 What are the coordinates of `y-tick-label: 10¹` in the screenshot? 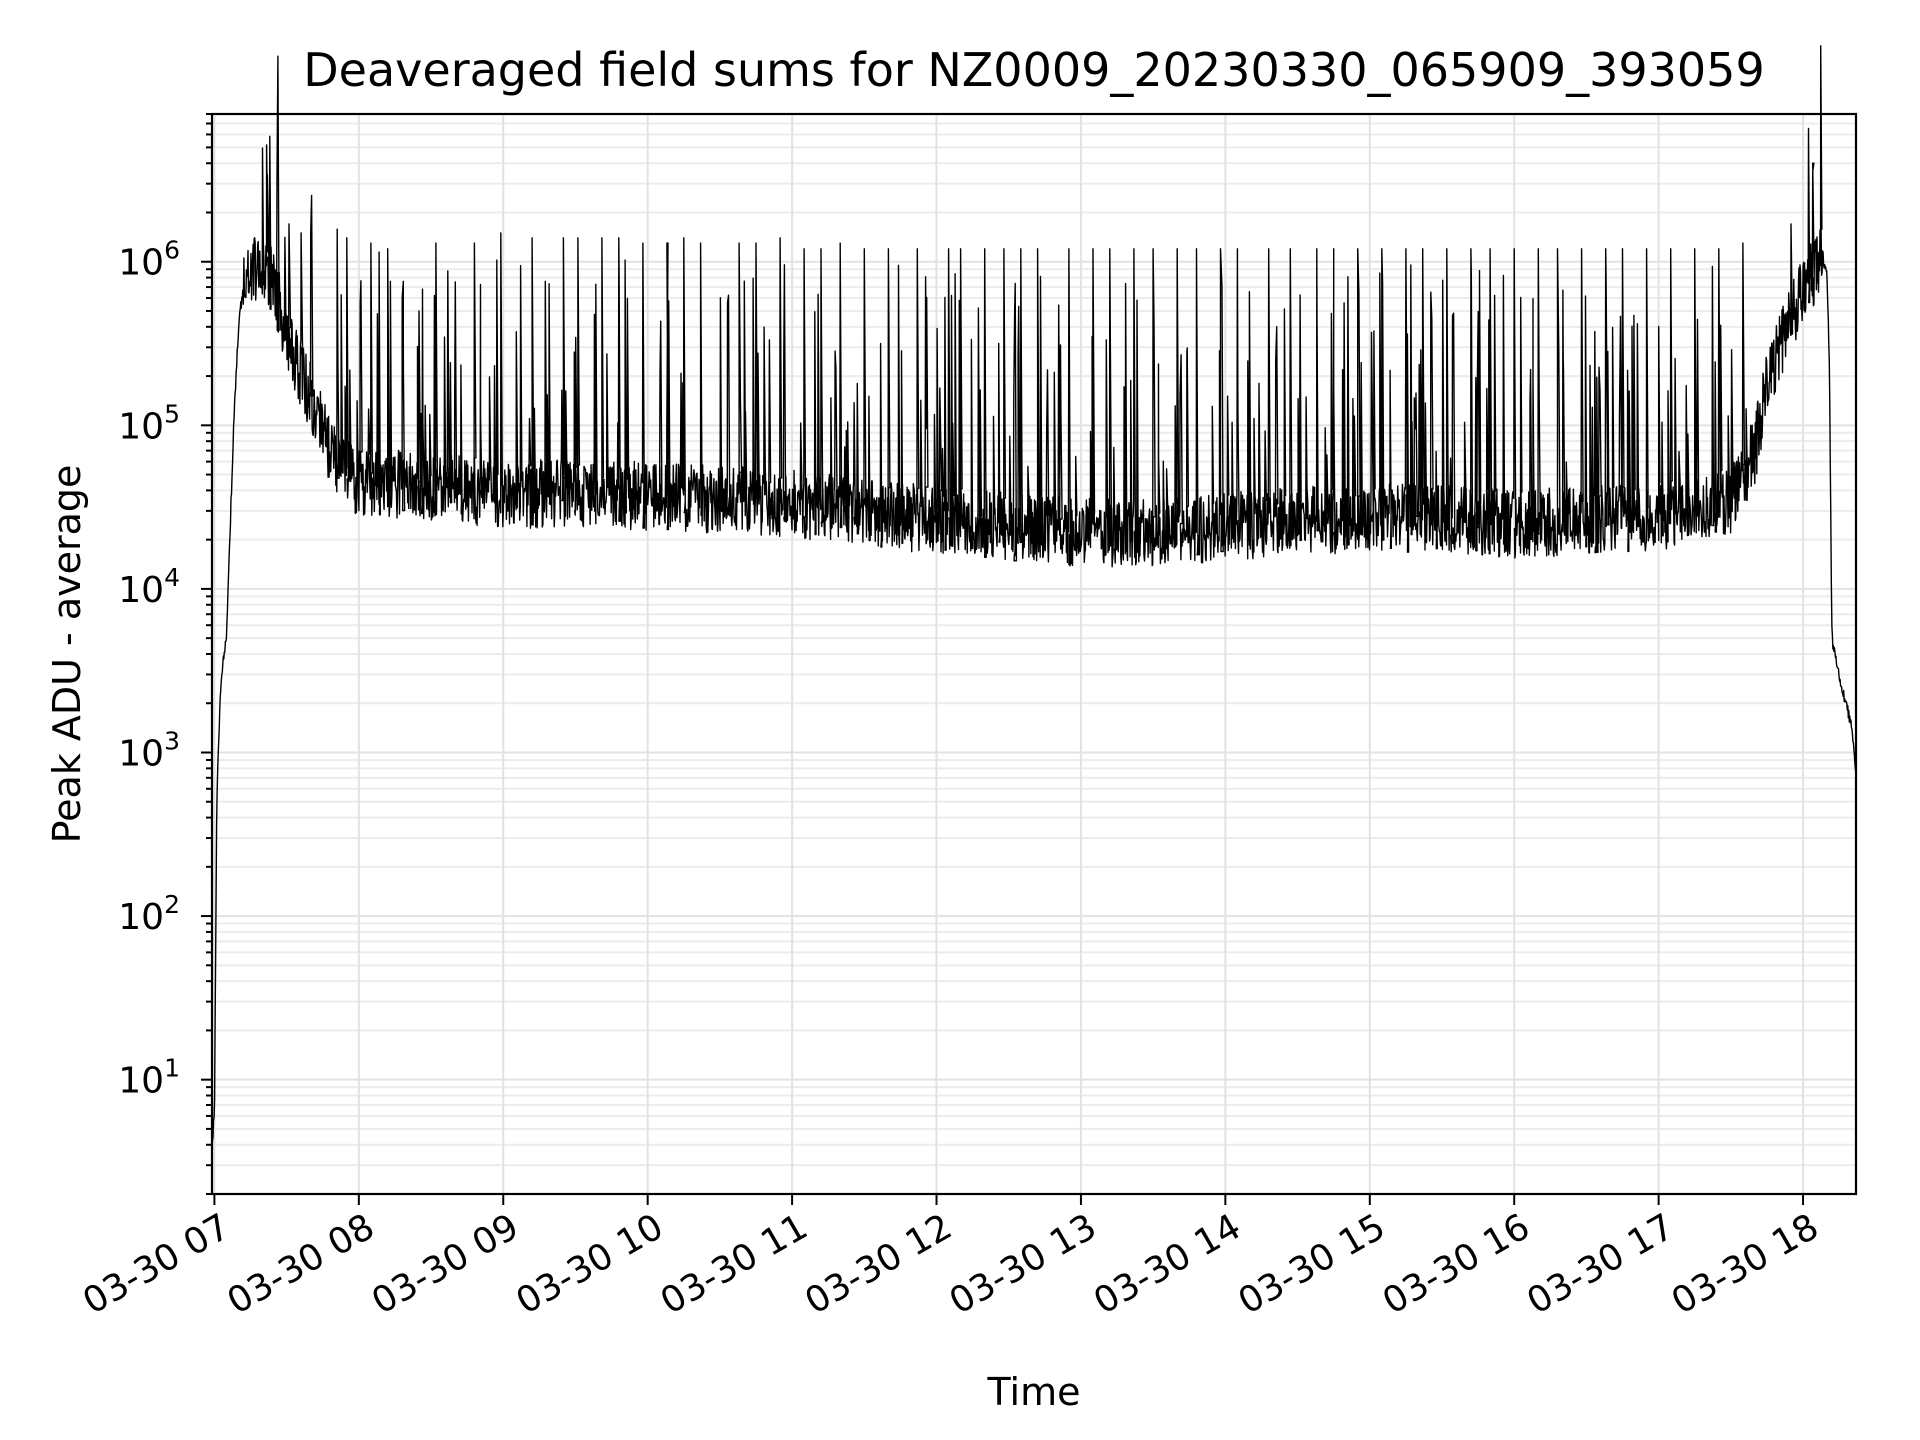 It's located at (149, 1078).